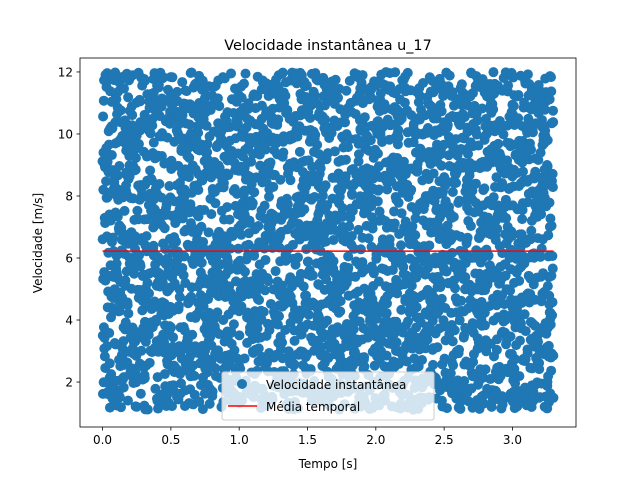 This screenshot has height=484, width=640. What do you see at coordinates (328, 396) in the screenshot?
I see `legend: Velocidade instantânea Média temporal` at bounding box center [328, 396].